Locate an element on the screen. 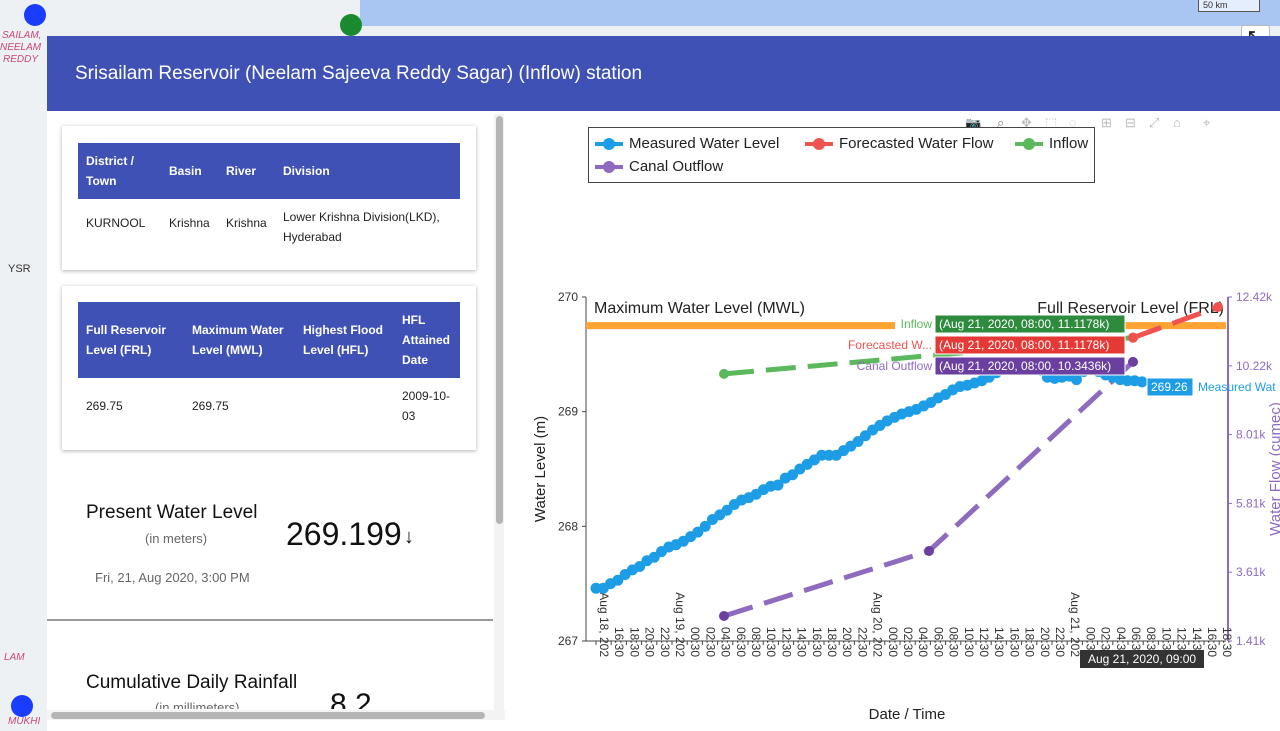  zoom-out-icon: ⊟ is located at coordinates (1130, 122).